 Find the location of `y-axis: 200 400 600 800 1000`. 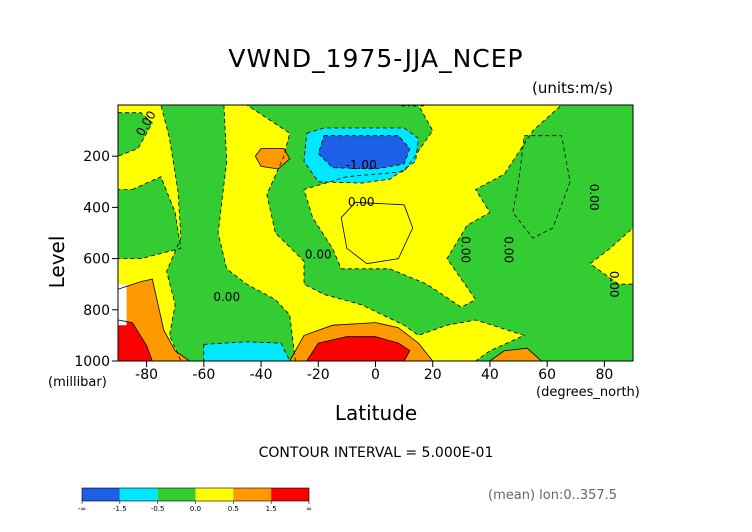

y-axis: 200 400 600 800 1000 is located at coordinates (96, 259).